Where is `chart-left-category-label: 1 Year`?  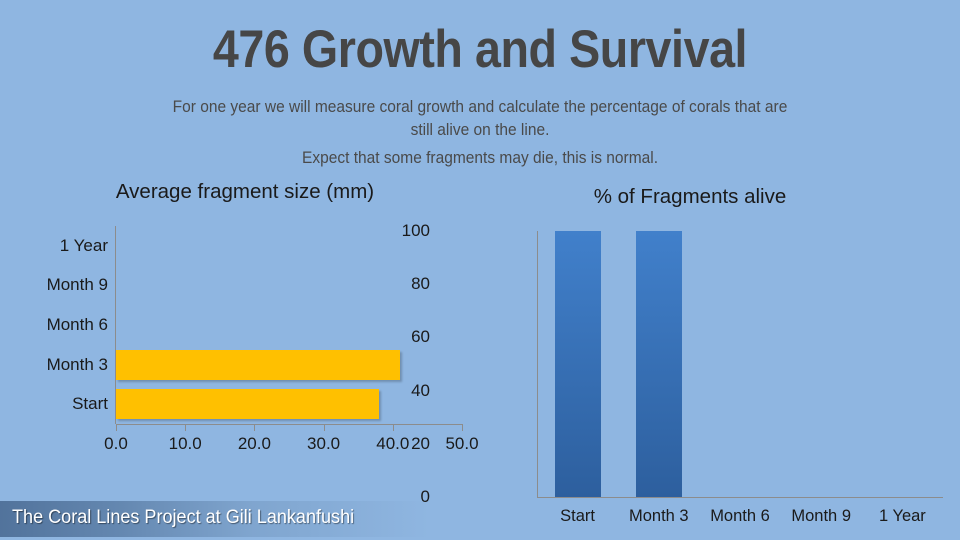
chart-left-category-label: 1 Year is located at coordinates (83, 245).